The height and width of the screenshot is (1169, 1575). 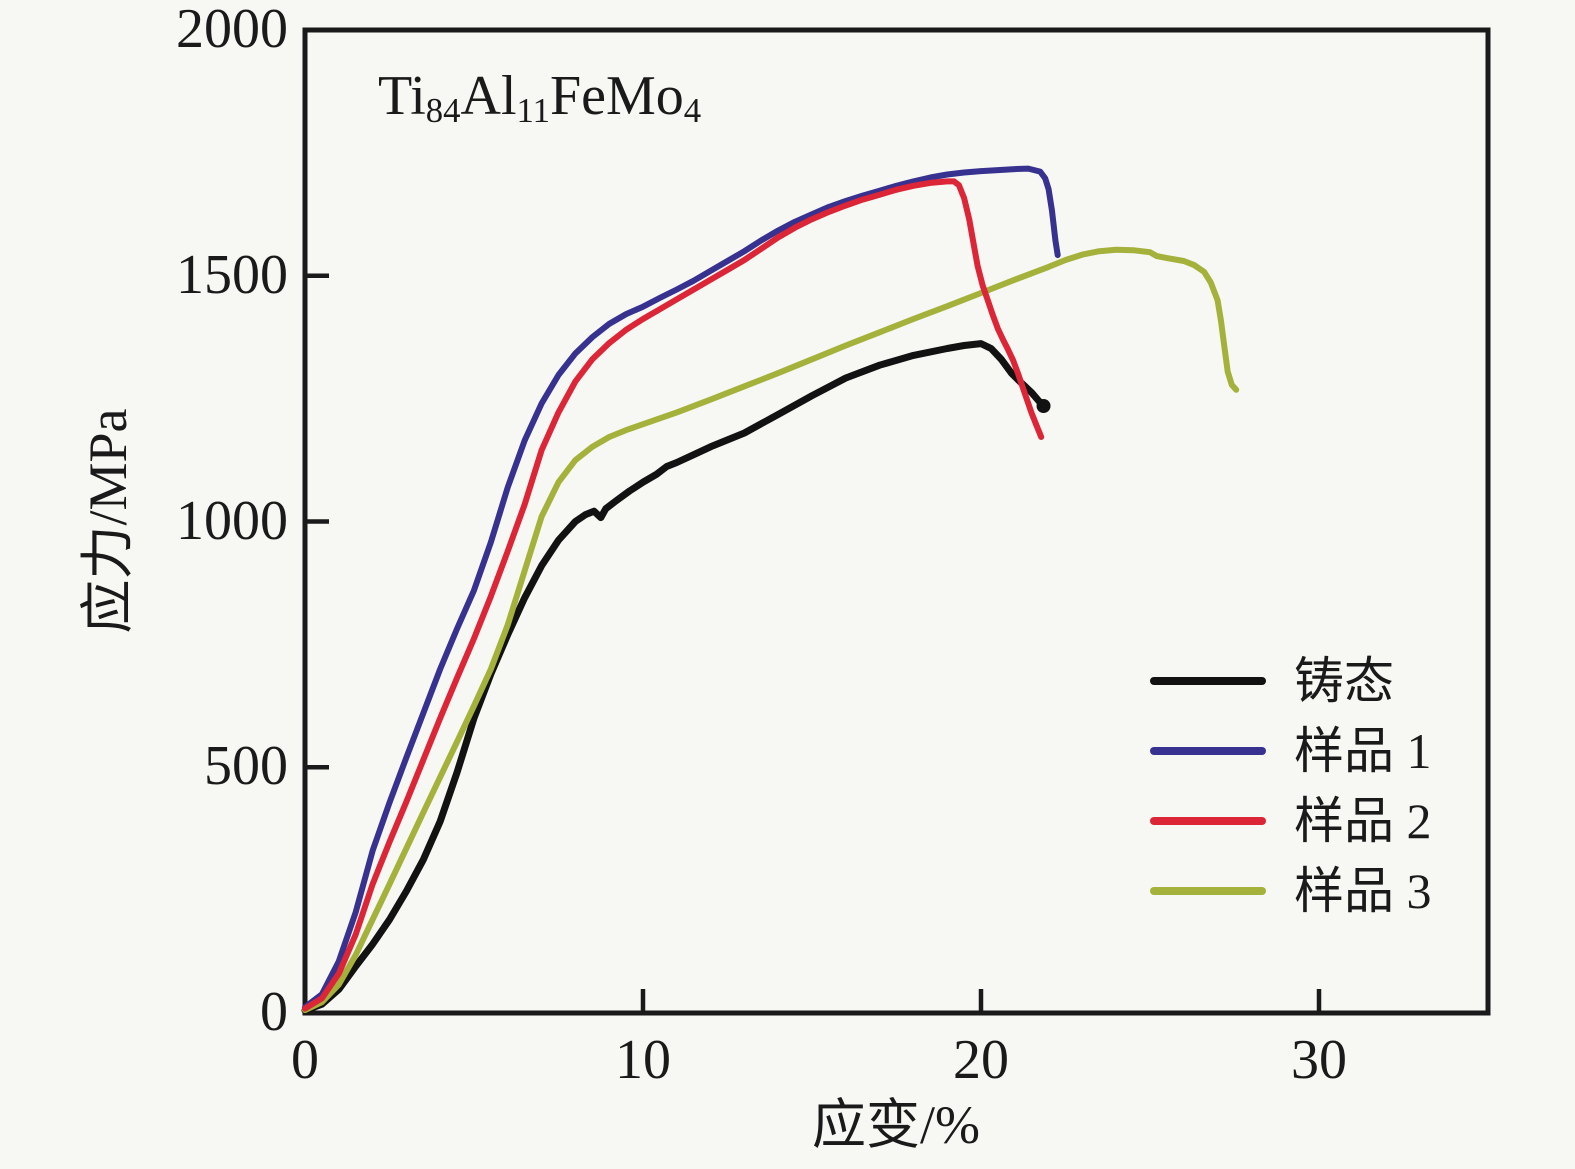 I want to click on formula-text: Ti, so click(x=402, y=96).